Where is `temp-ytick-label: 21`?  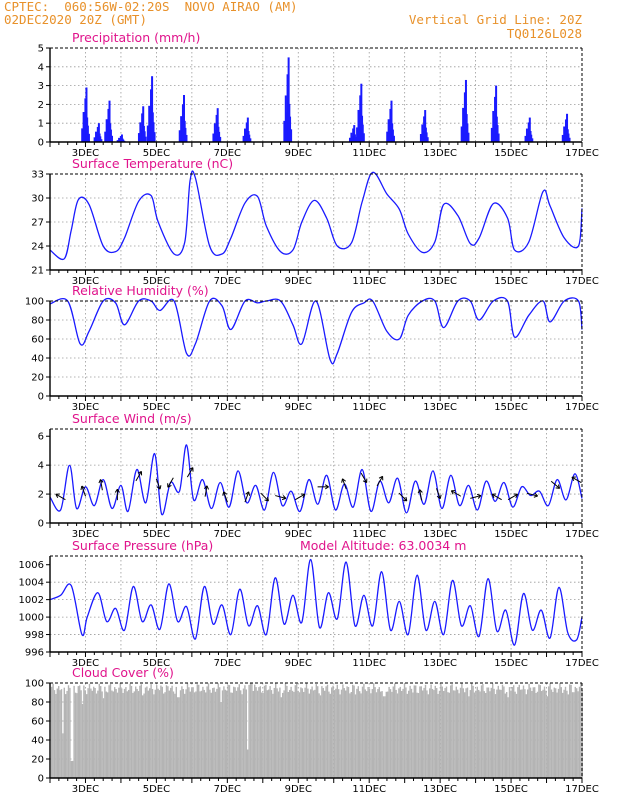 temp-ytick-label: 21 is located at coordinates (37, 271).